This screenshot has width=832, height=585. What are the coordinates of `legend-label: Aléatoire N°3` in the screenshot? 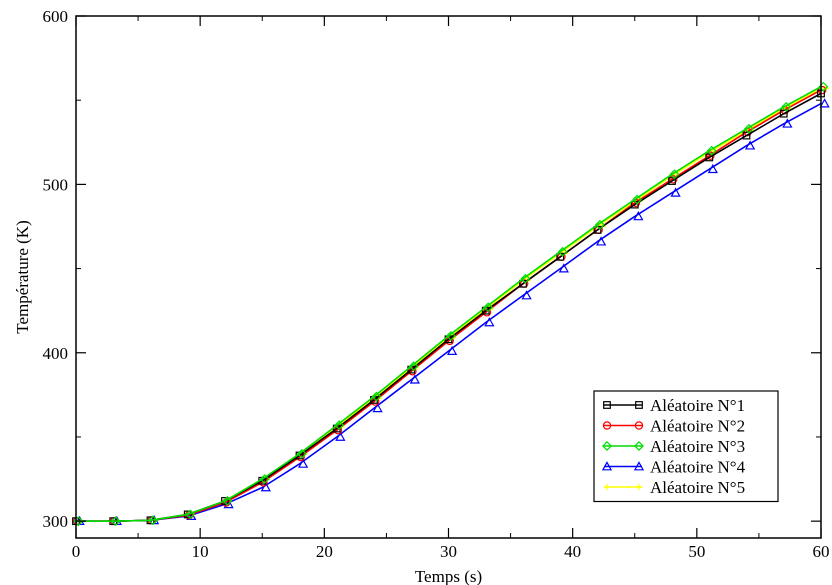 It's located at (697, 446).